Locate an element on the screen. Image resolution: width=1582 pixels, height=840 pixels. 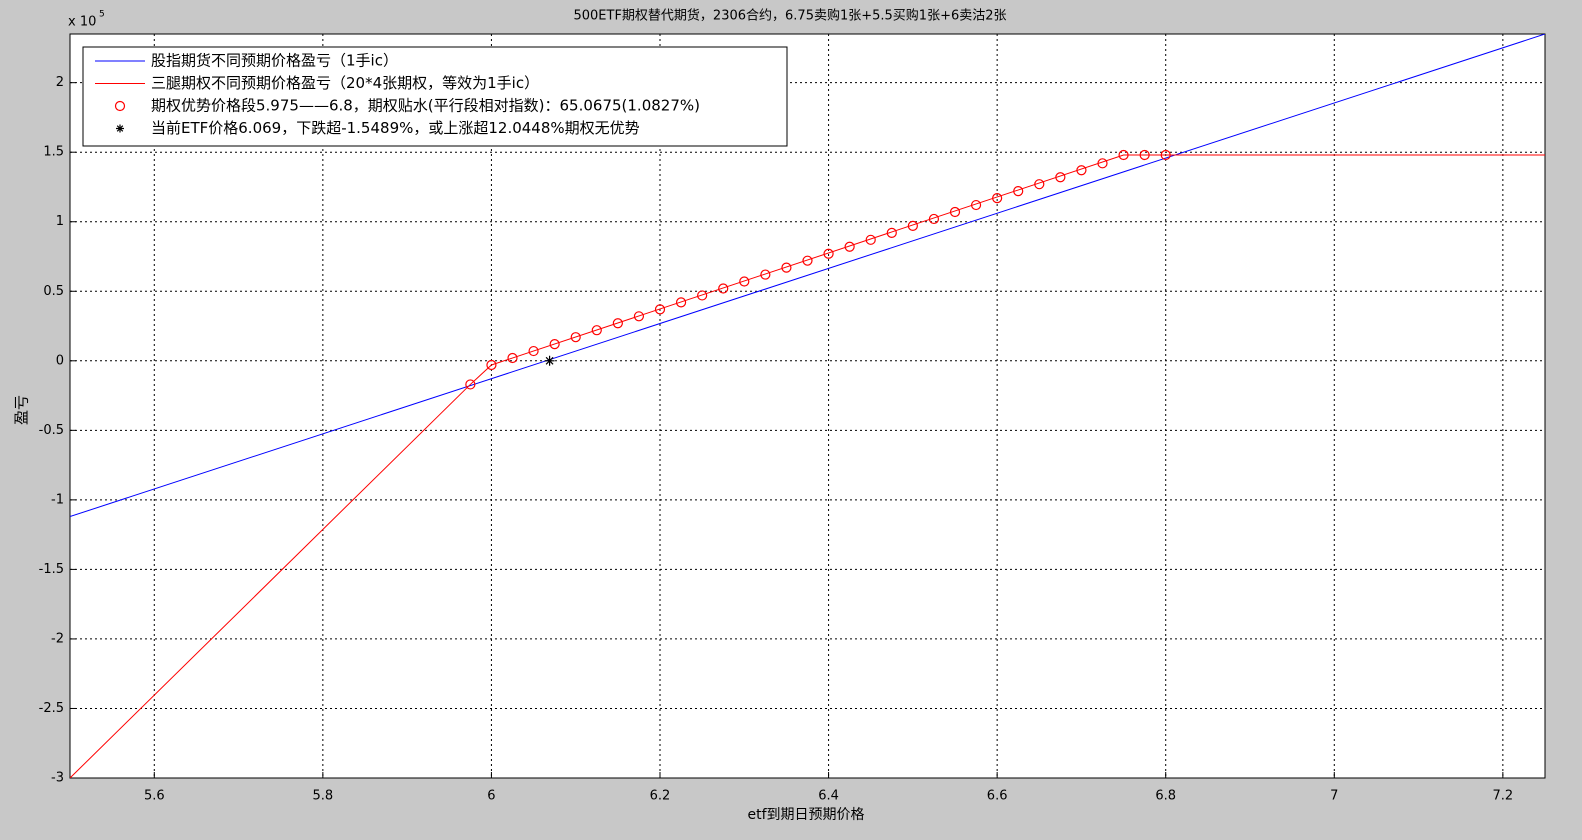
legend-label: 三腿期权不同预期价格盈亏（20*4张期权，等效为1手ic） is located at coordinates (345, 83).